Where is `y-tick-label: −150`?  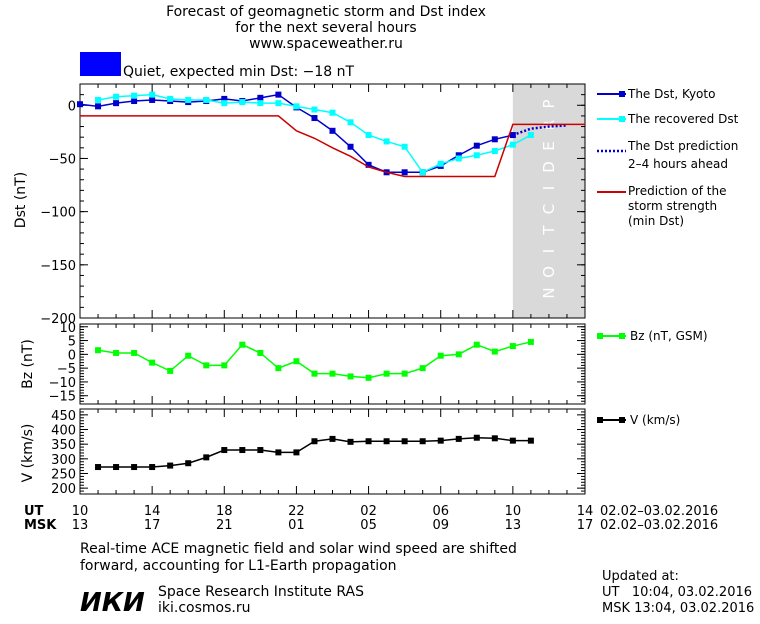
y-tick-label: −150 is located at coordinates (58, 266).